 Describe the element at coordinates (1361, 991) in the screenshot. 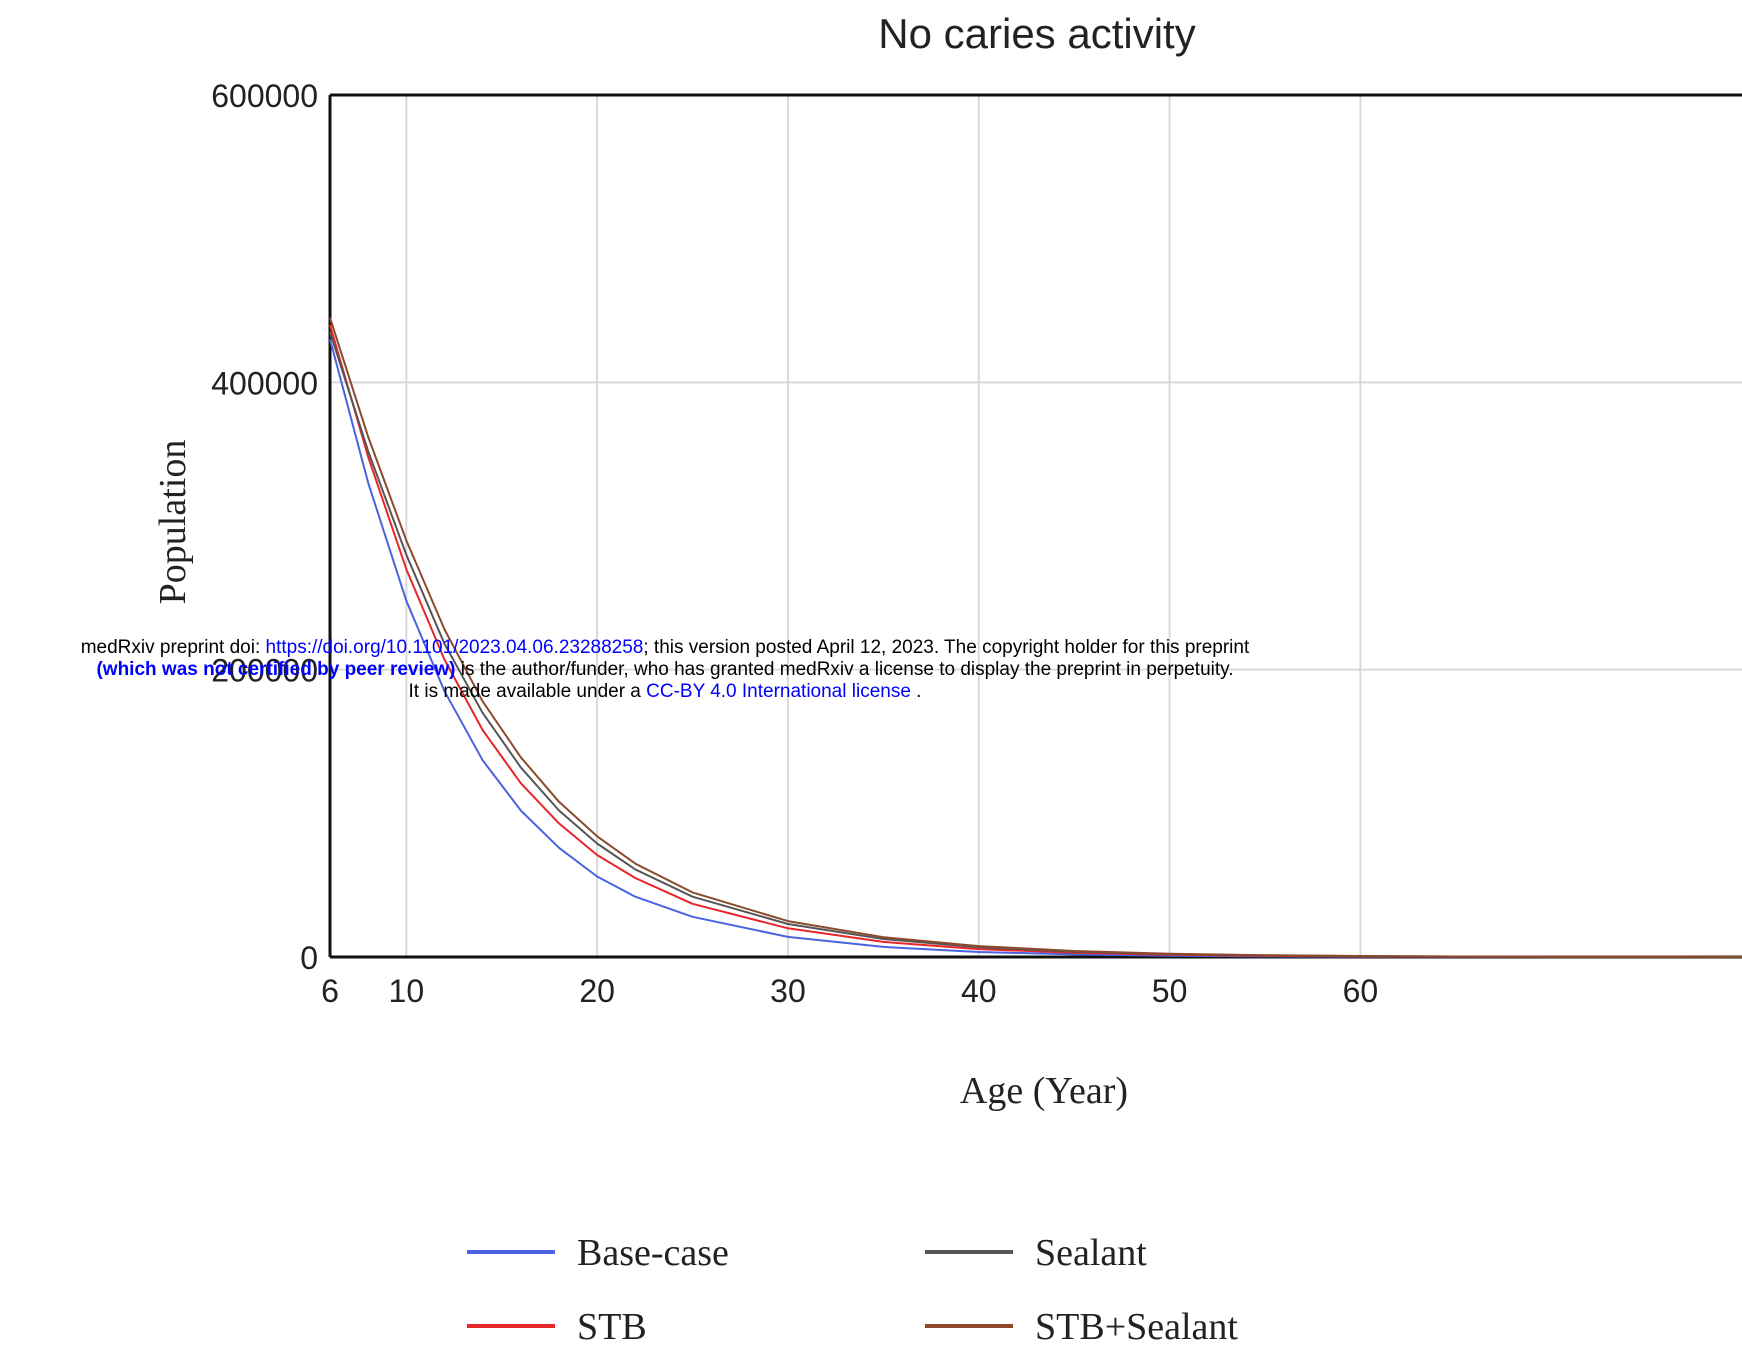

I see `x-tick-label: 60` at that location.